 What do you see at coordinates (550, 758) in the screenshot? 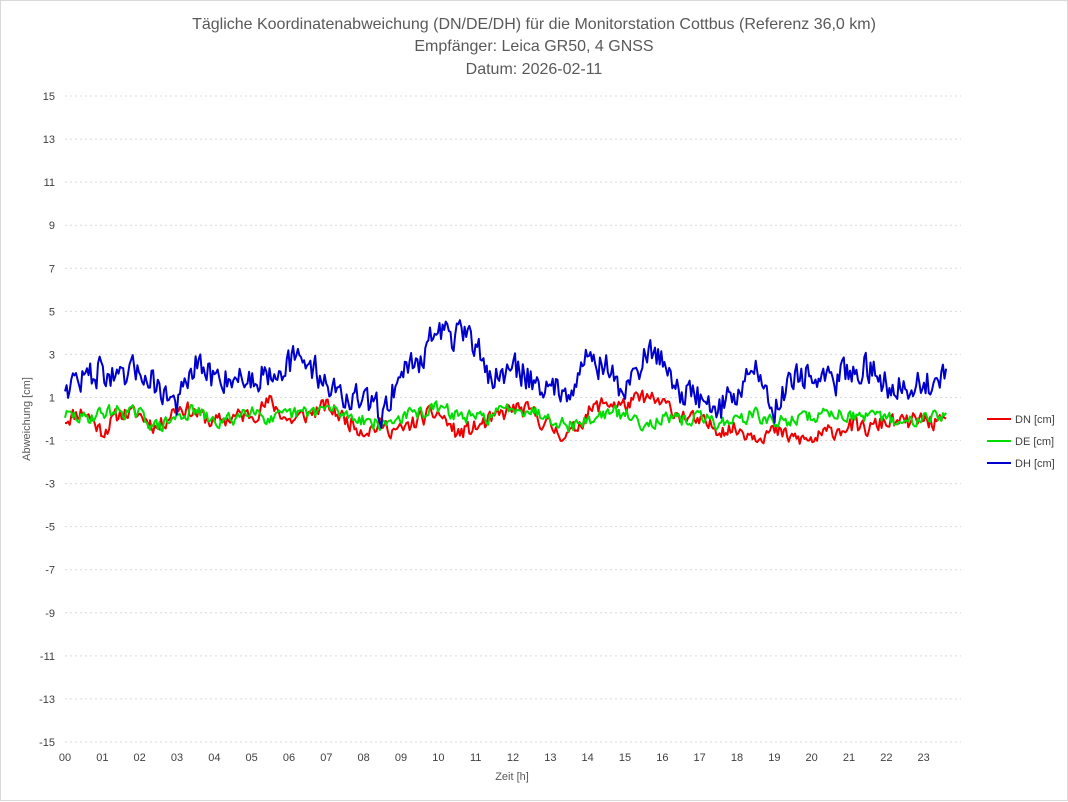
I see `x-tick-label: 13` at bounding box center [550, 758].